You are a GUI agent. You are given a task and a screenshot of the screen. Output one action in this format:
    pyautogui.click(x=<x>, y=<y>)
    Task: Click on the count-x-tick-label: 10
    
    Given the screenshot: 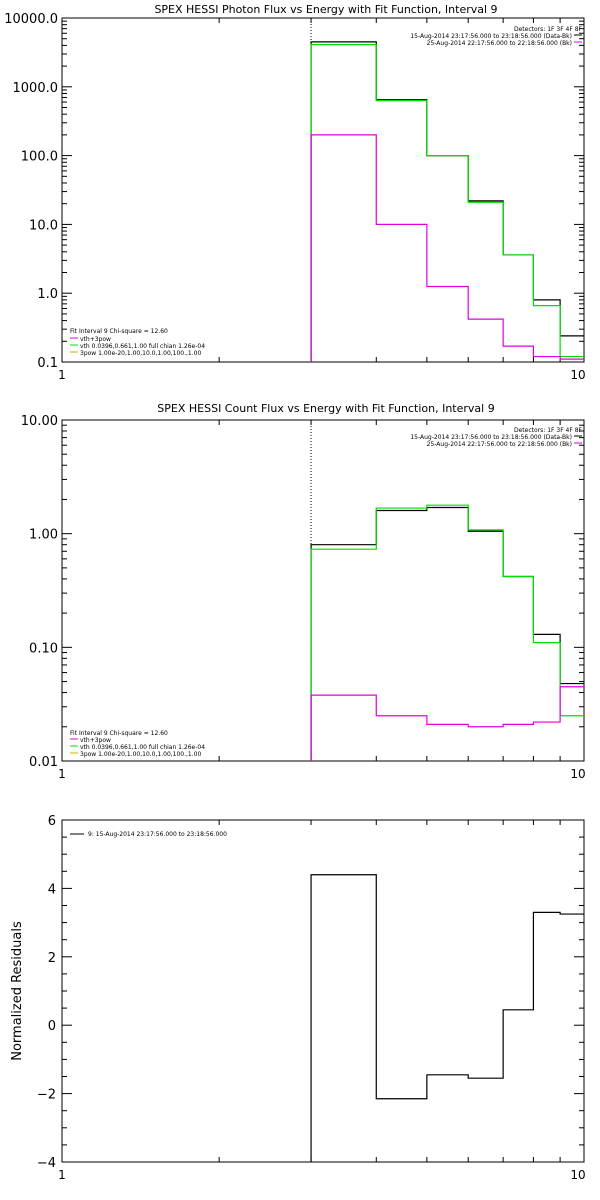 What is the action you would take?
    pyautogui.click(x=577, y=774)
    